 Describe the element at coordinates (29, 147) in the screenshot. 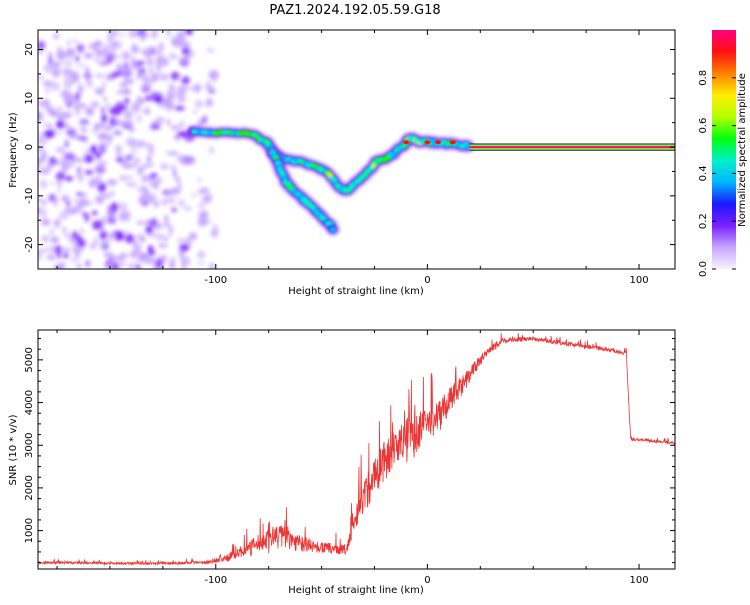

I see `y-tick-label: 0` at that location.